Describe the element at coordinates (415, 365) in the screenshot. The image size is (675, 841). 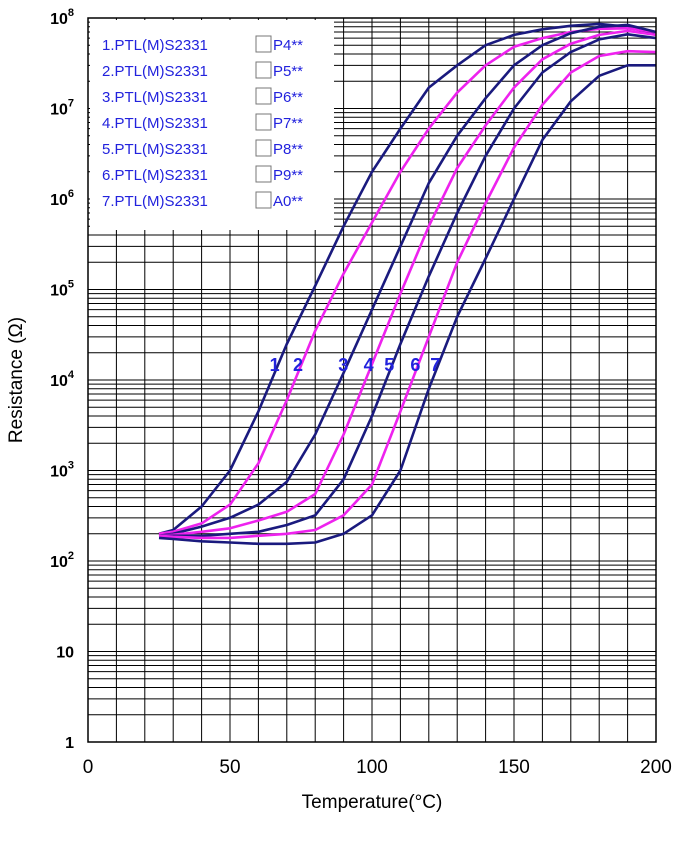
I see `curve-label-6: 6` at that location.